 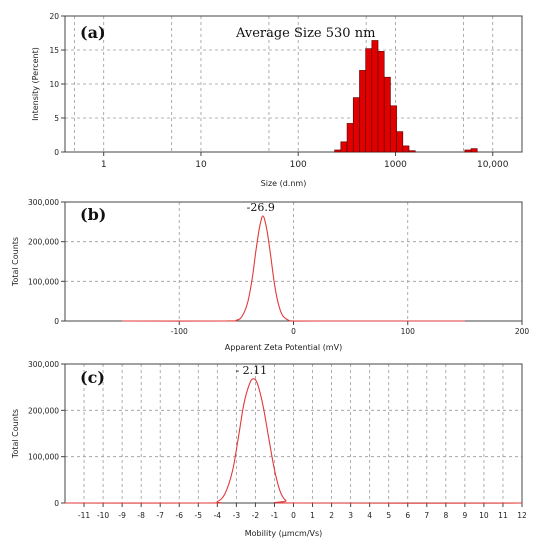 I want to click on x-tick-label: 5, so click(x=388, y=515).